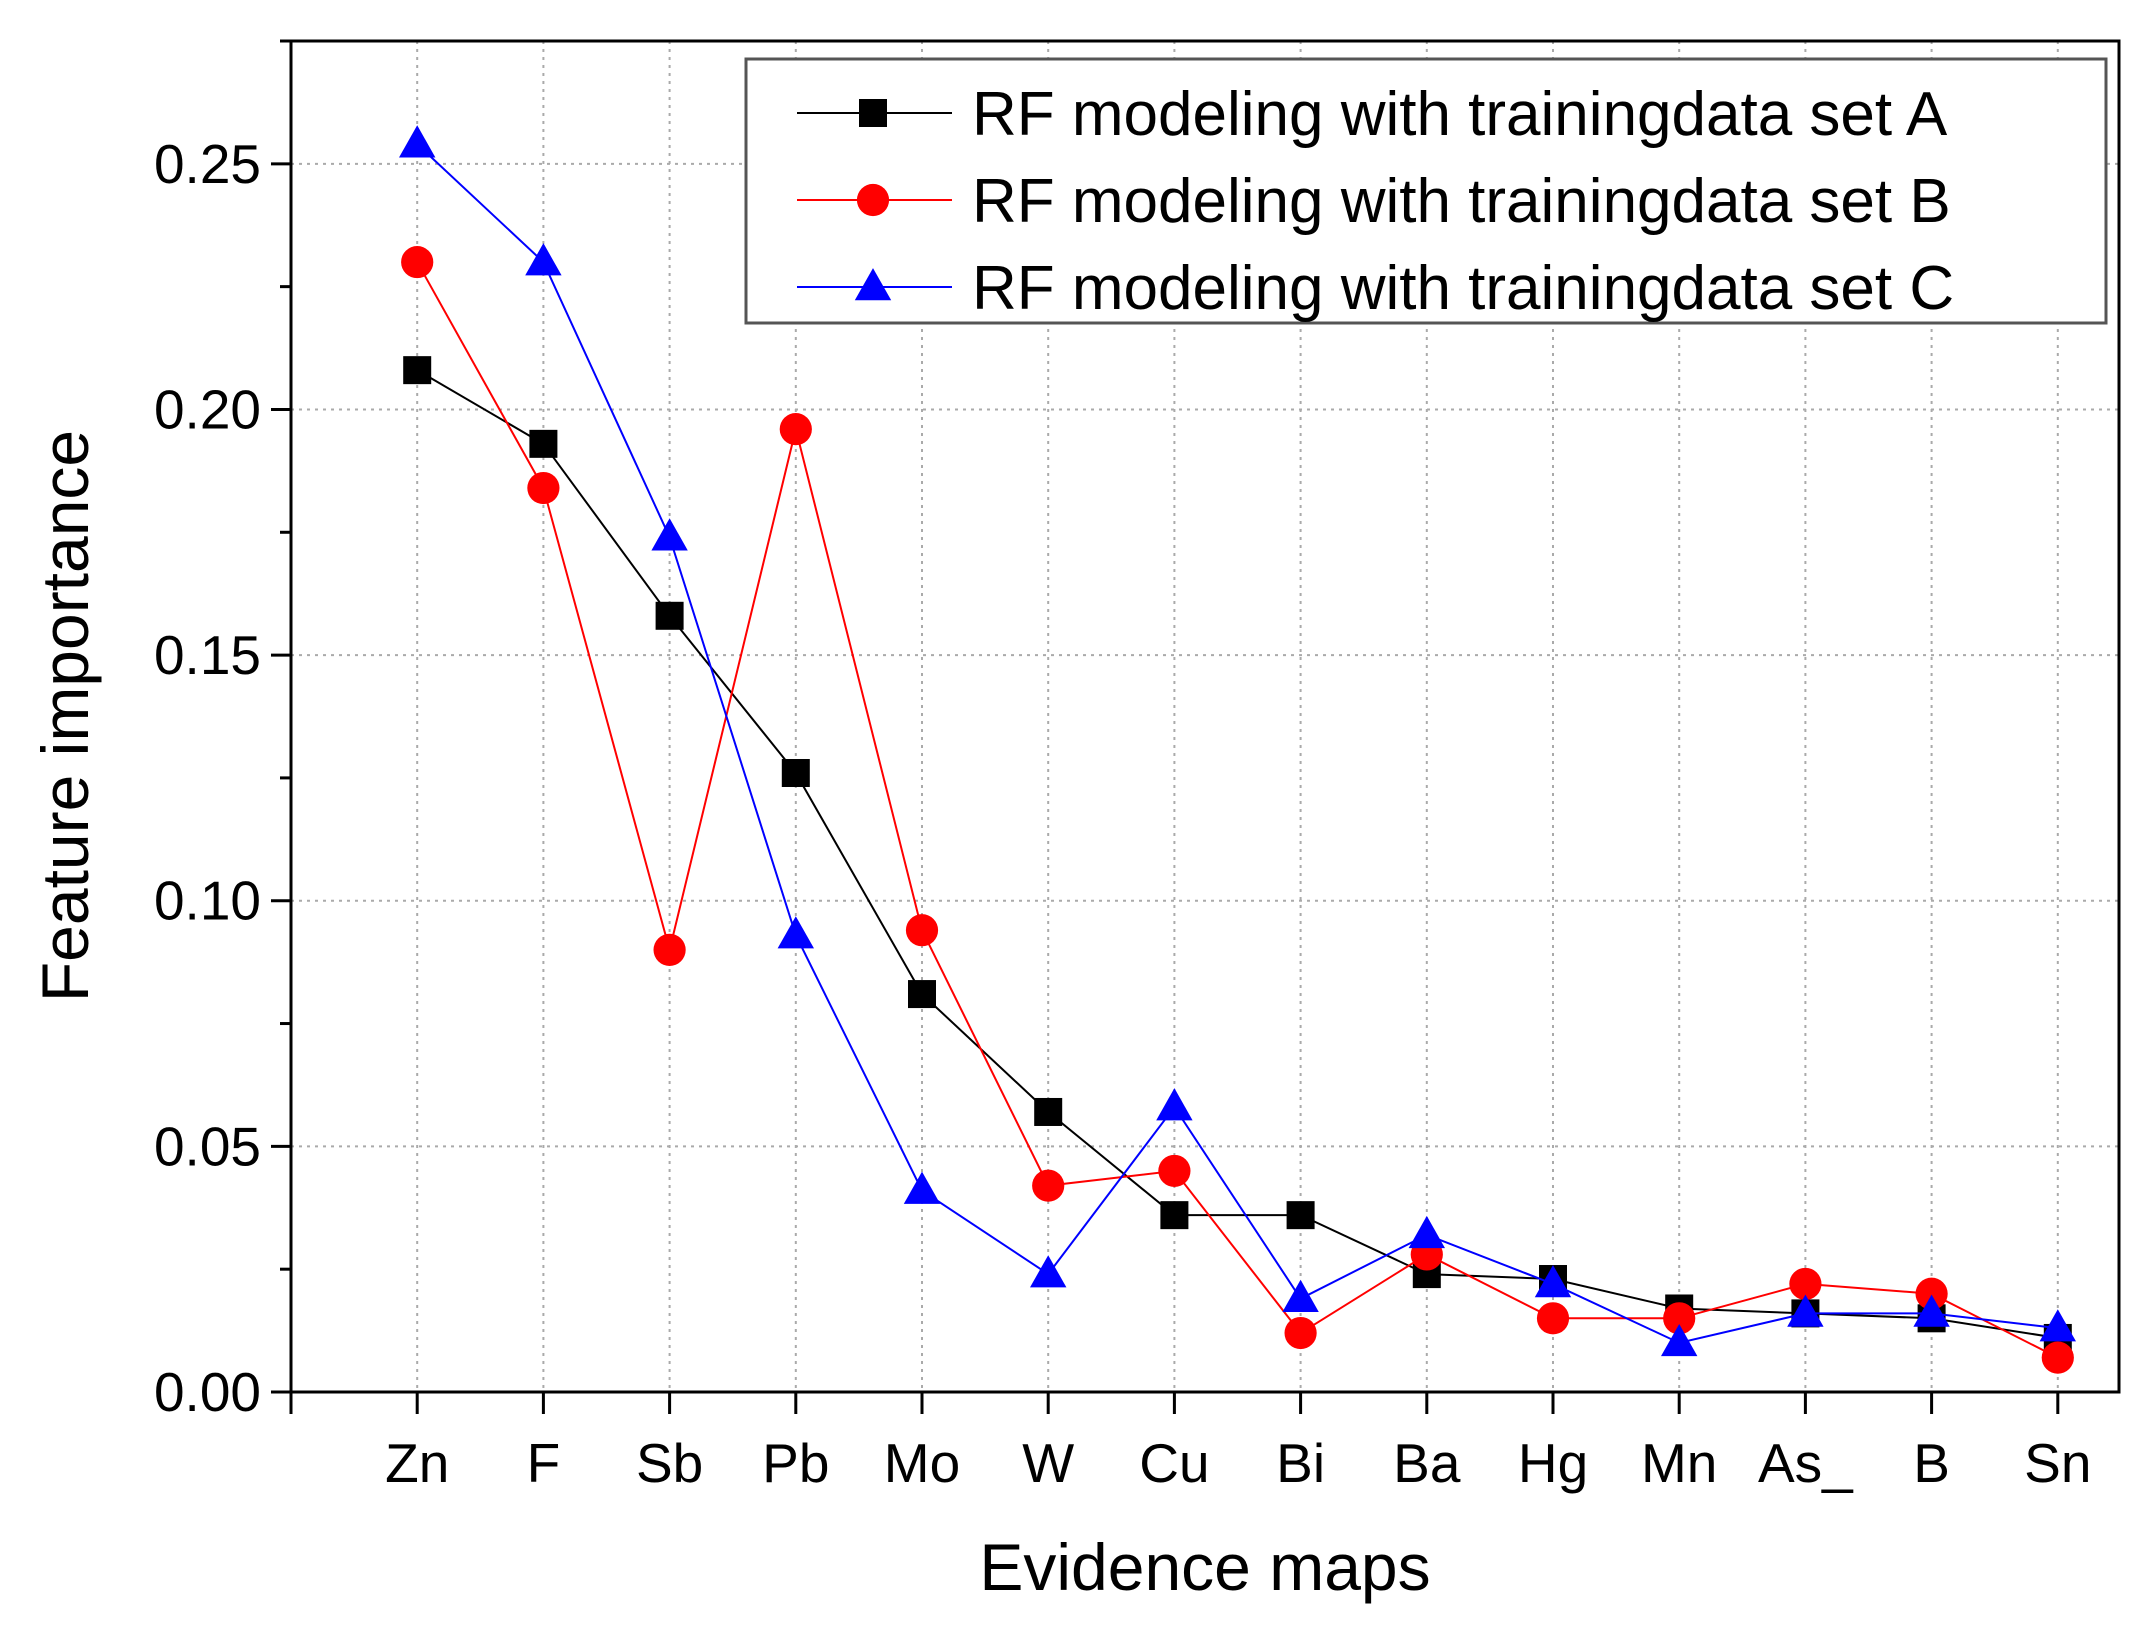  Describe the element at coordinates (1461, 201) in the screenshot. I see `legend-label: RF modeling with trainingdata set B` at that location.